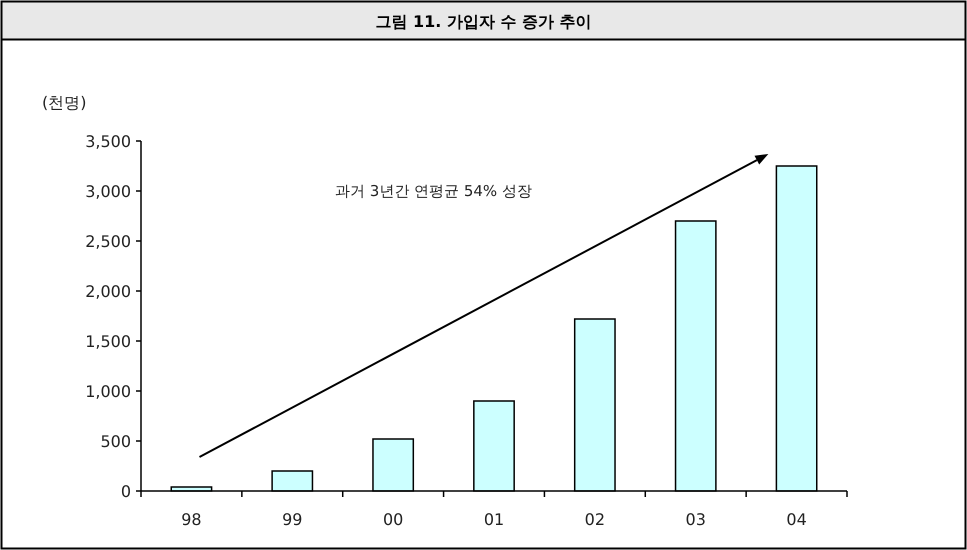 Image resolution: width=967 pixels, height=550 pixels. Describe the element at coordinates (108, 291) in the screenshot. I see `y-tick-label: 2,000` at that location.